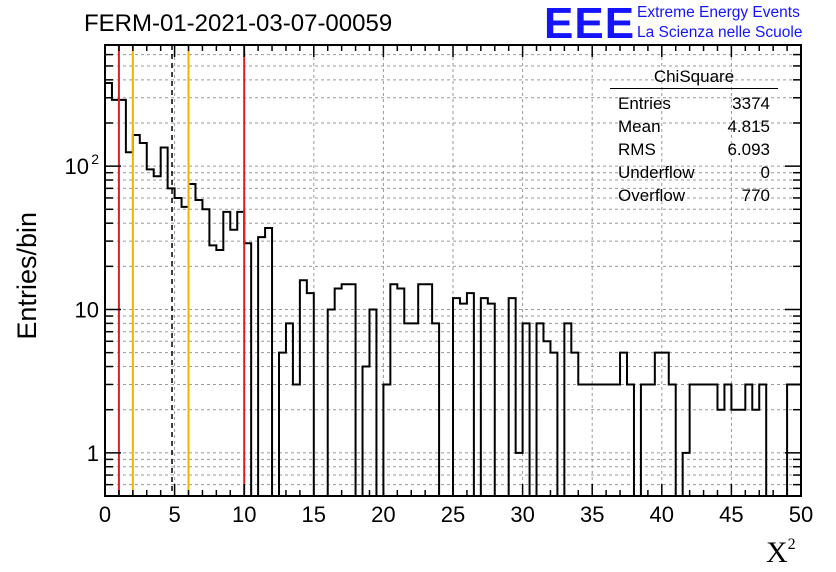 The width and height of the screenshot is (836, 572). Describe the element at coordinates (694, 126) in the screenshot. I see `stats-row: Mean 4.815` at that location.